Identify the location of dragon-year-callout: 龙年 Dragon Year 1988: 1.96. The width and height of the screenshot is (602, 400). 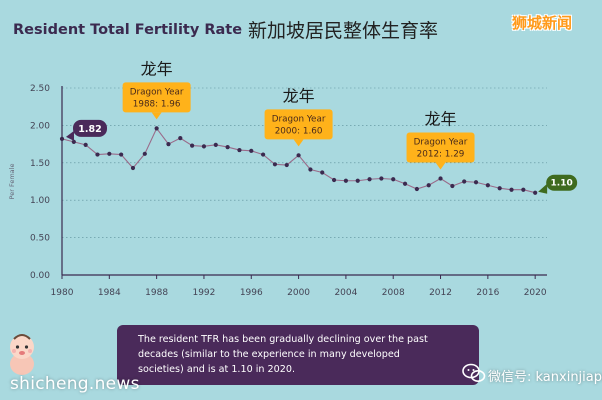
(156, 89).